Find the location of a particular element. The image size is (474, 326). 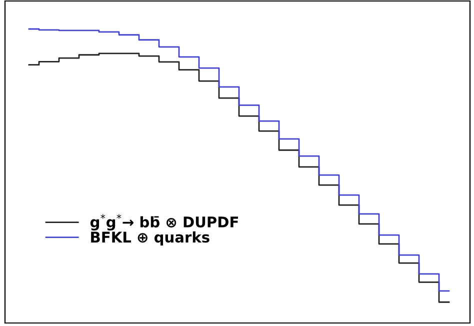

legend-label: BFKL ⊕ quarks is located at coordinates (150, 238).